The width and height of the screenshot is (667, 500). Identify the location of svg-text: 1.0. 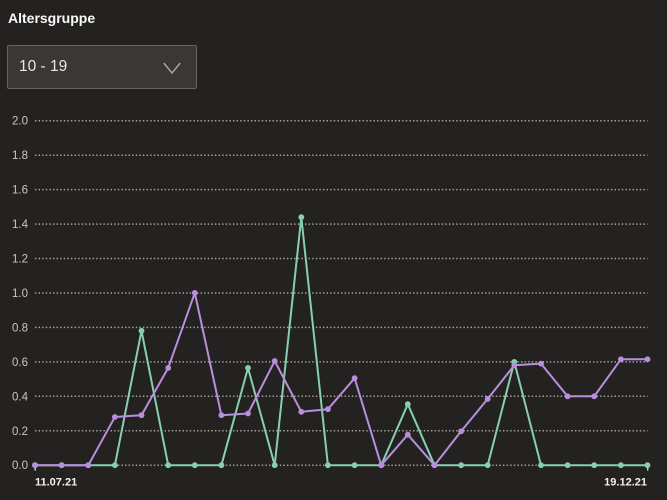
(20, 294).